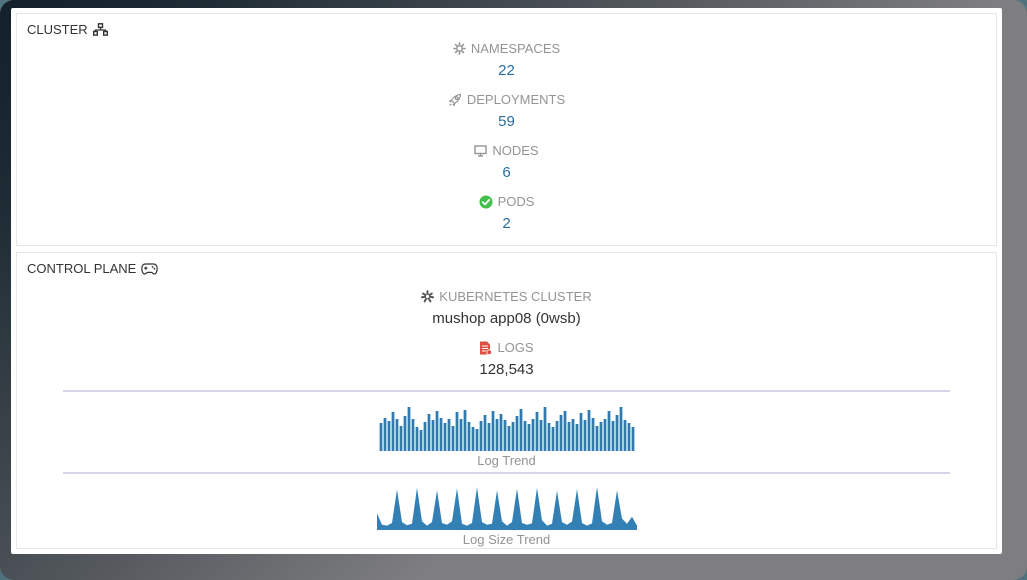 Image resolution: width=1027 pixels, height=580 pixels. I want to click on namespaces-value: 22, so click(506, 70).